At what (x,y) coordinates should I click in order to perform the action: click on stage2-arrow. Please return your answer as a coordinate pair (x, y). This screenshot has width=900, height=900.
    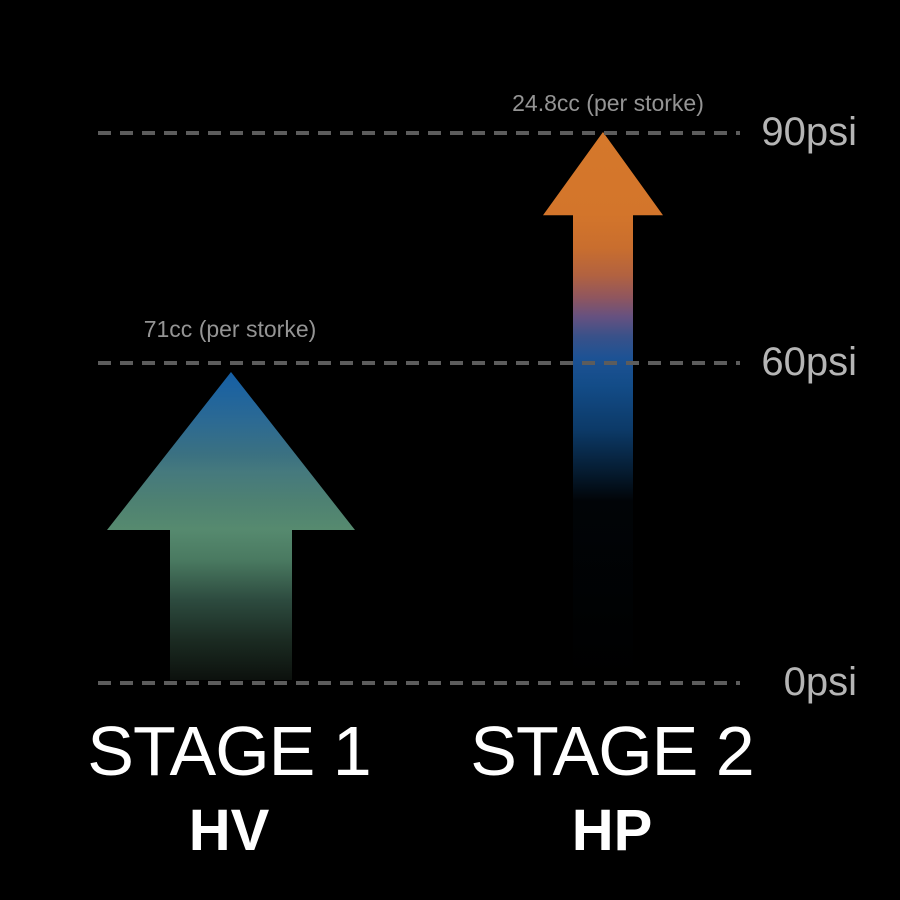
    Looking at the image, I should click on (603, 407).